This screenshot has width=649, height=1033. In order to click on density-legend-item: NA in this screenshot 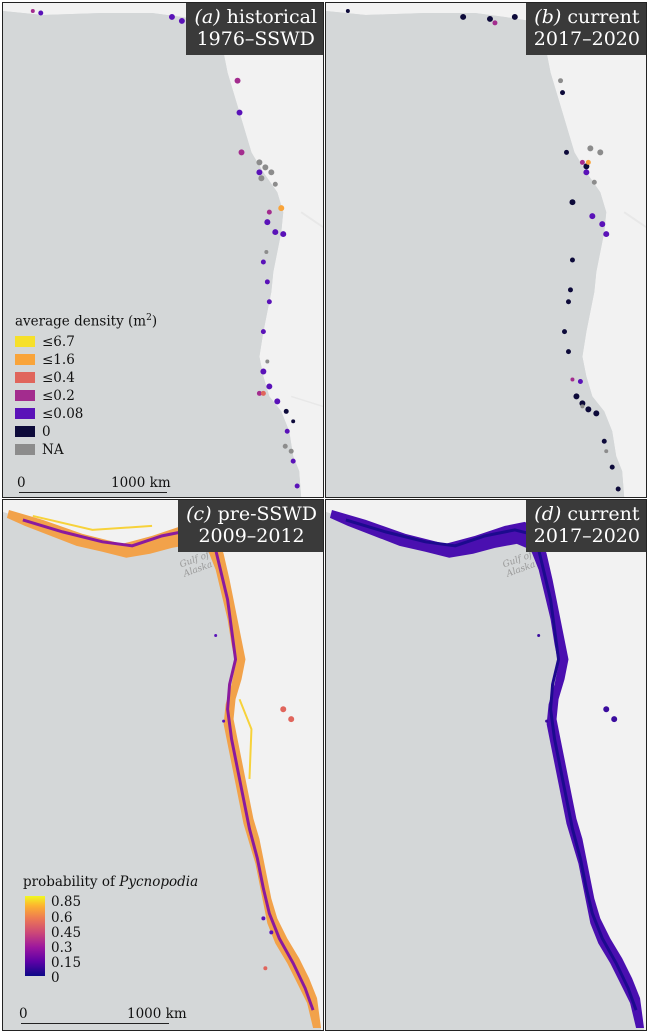, I will do `click(86, 450)`.